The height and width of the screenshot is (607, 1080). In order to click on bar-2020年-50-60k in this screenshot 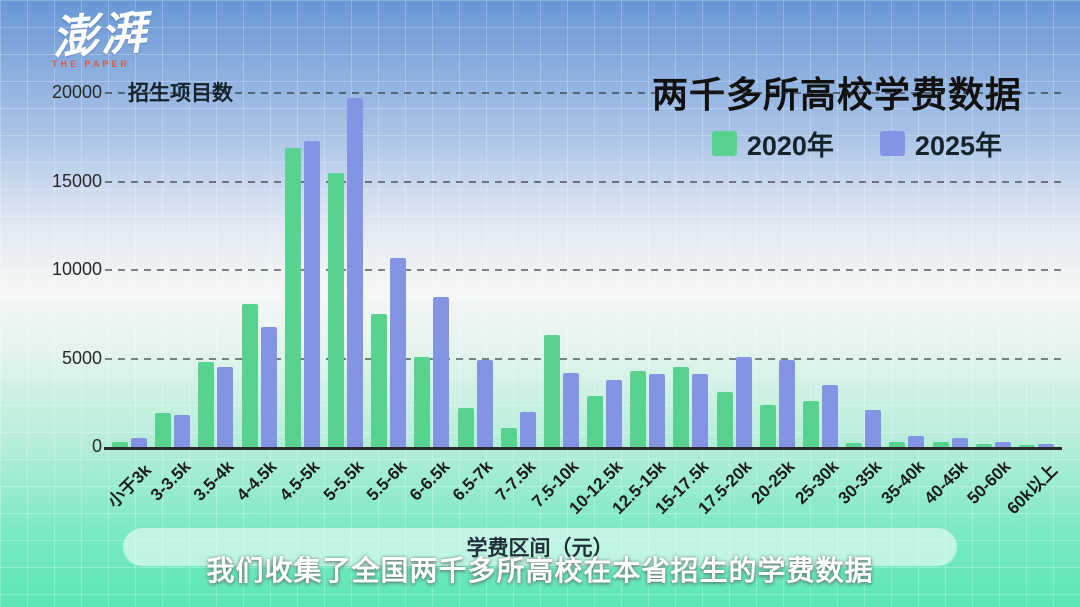, I will do `click(983, 445)`.